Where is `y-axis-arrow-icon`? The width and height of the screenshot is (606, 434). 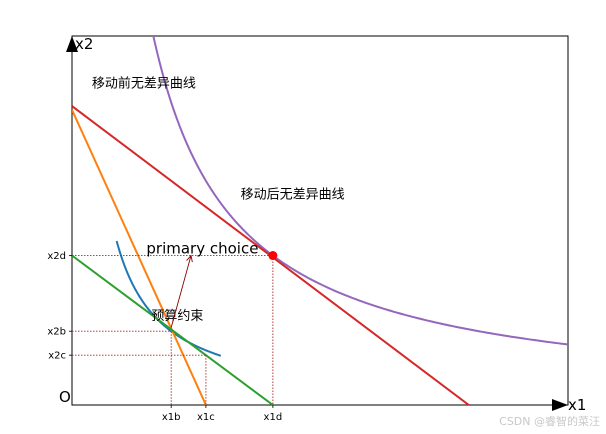
y-axis-arrow-icon is located at coordinates (72, 44).